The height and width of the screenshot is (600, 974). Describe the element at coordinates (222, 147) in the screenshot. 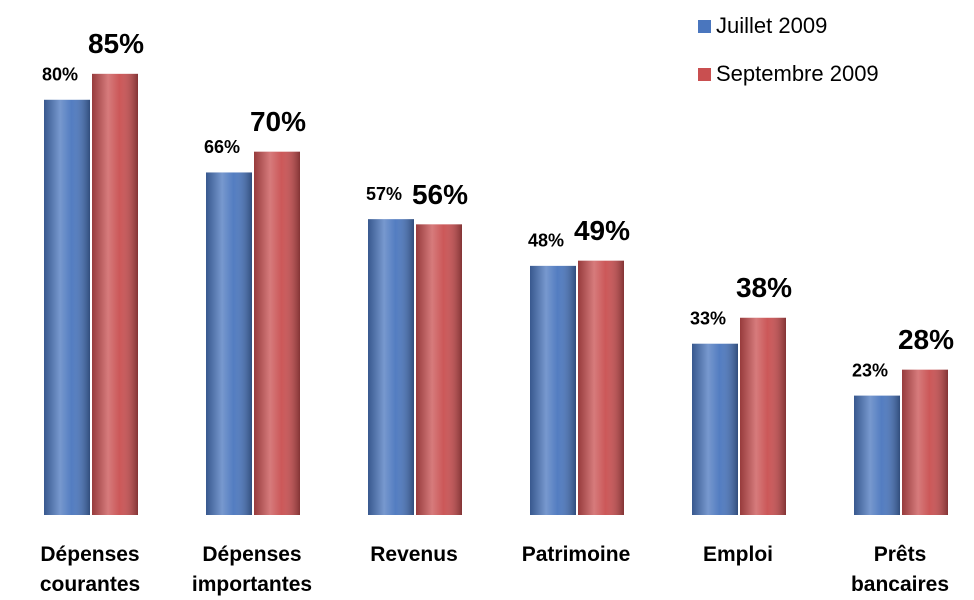

I see `value-label: 66%` at that location.